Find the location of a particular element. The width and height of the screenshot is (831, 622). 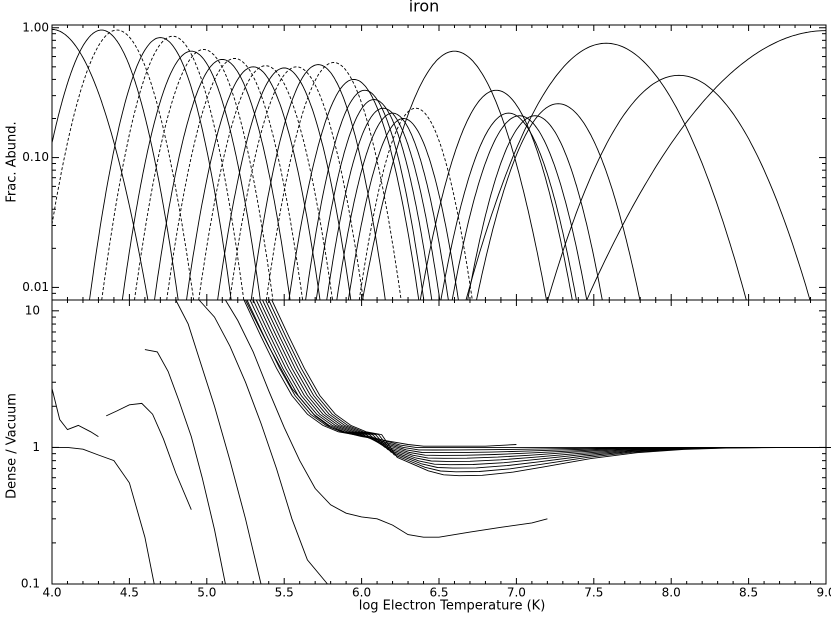

x-tick-label: 9.0 is located at coordinates (823, 593).